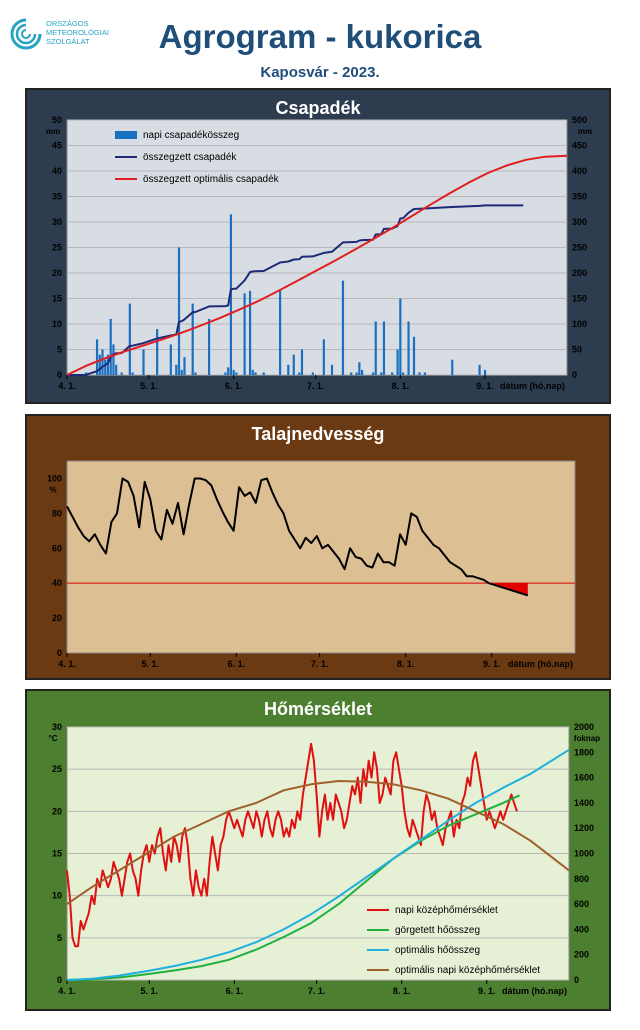  What do you see at coordinates (57, 197) in the screenshot?
I see `y-tick-label: 35` at bounding box center [57, 197].